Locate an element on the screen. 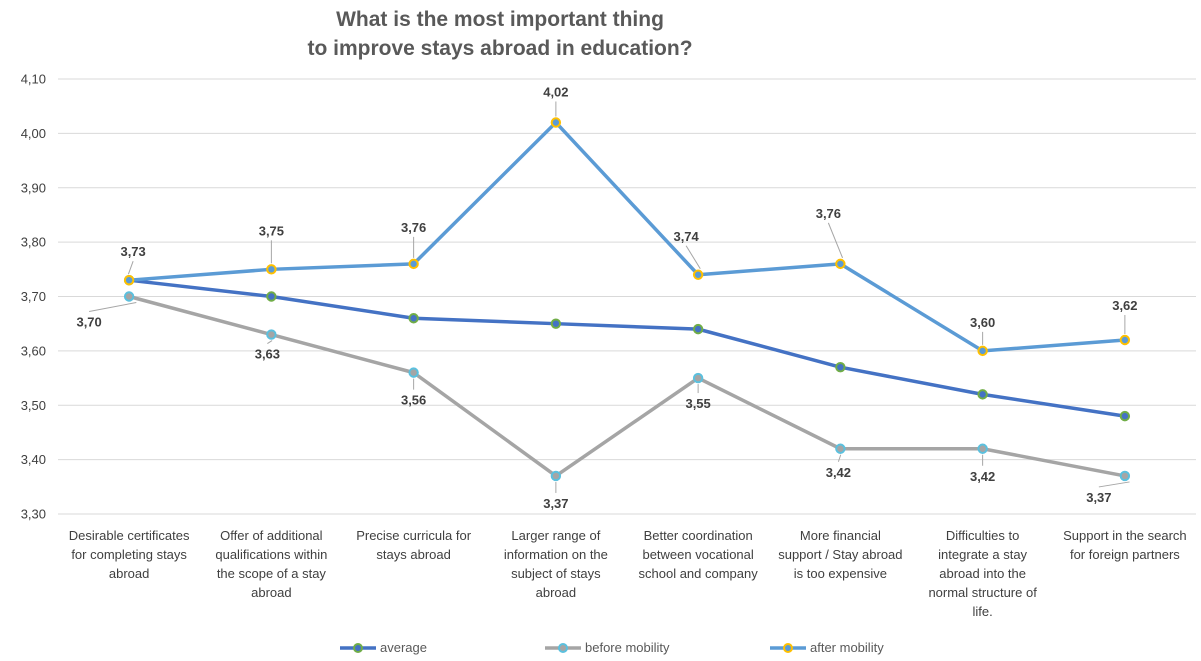  legend-label: after mobility is located at coordinates (847, 647).